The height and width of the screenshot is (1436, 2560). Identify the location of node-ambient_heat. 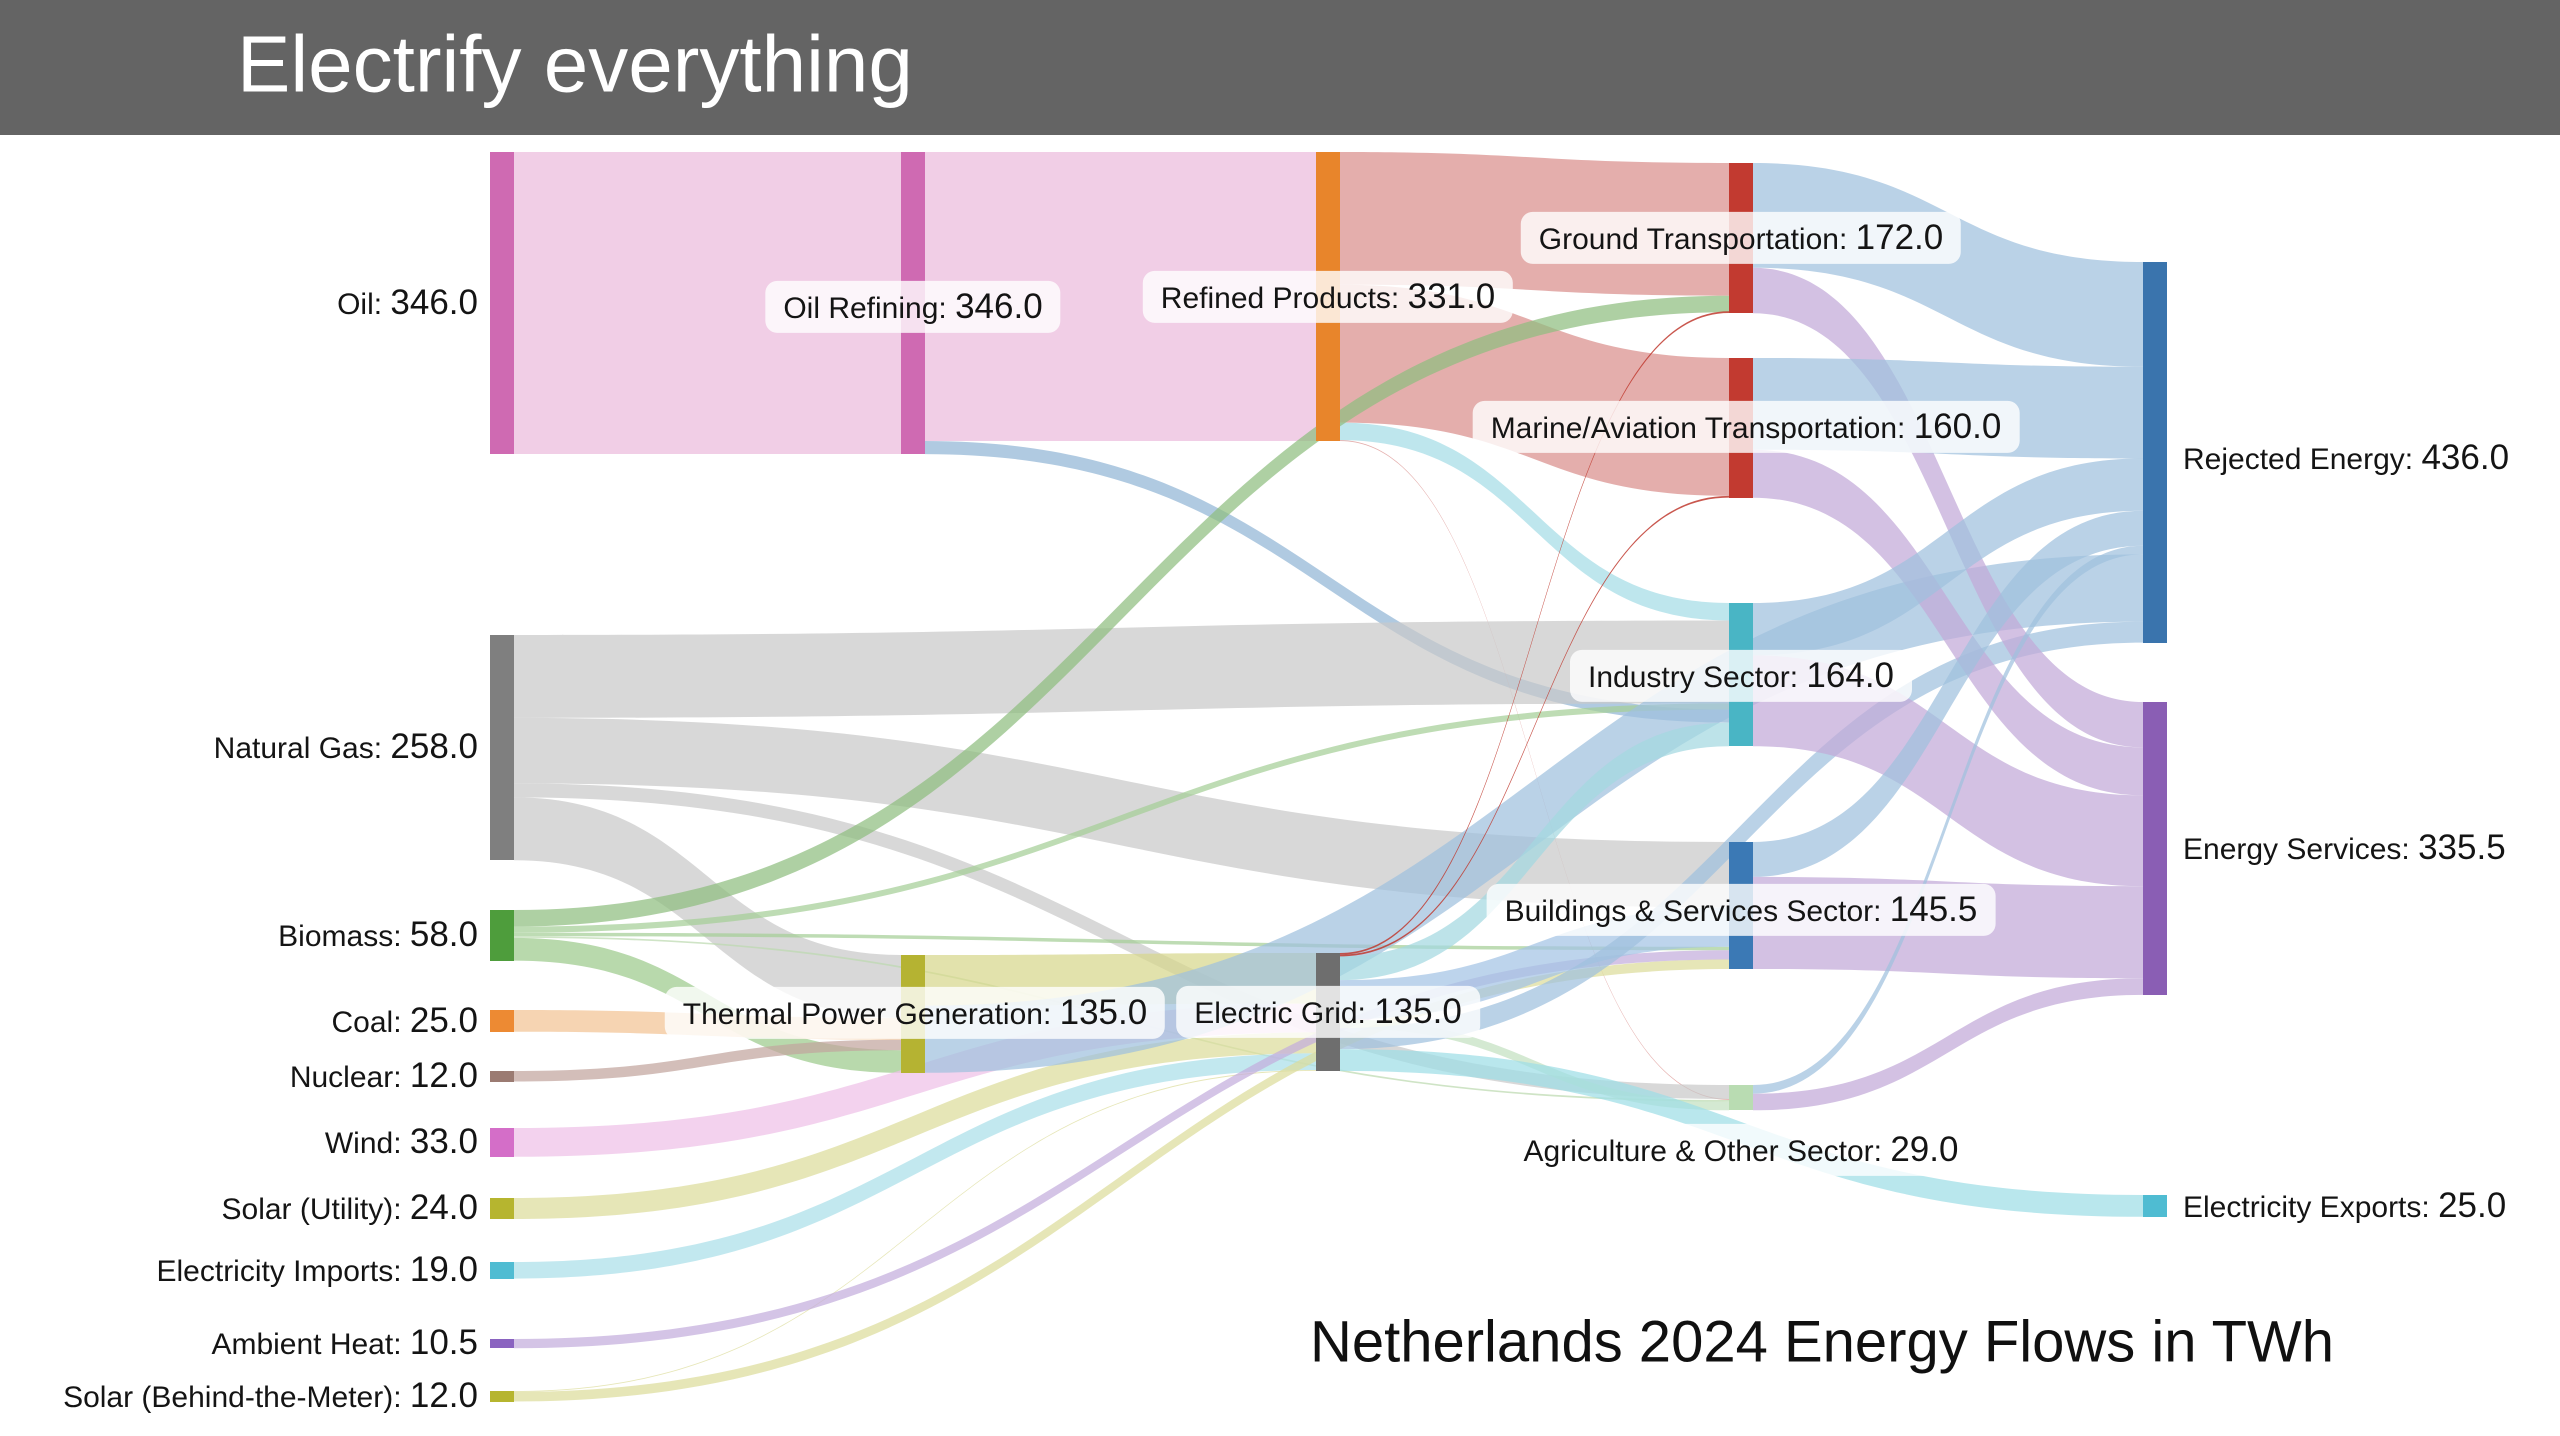
(502, 1343).